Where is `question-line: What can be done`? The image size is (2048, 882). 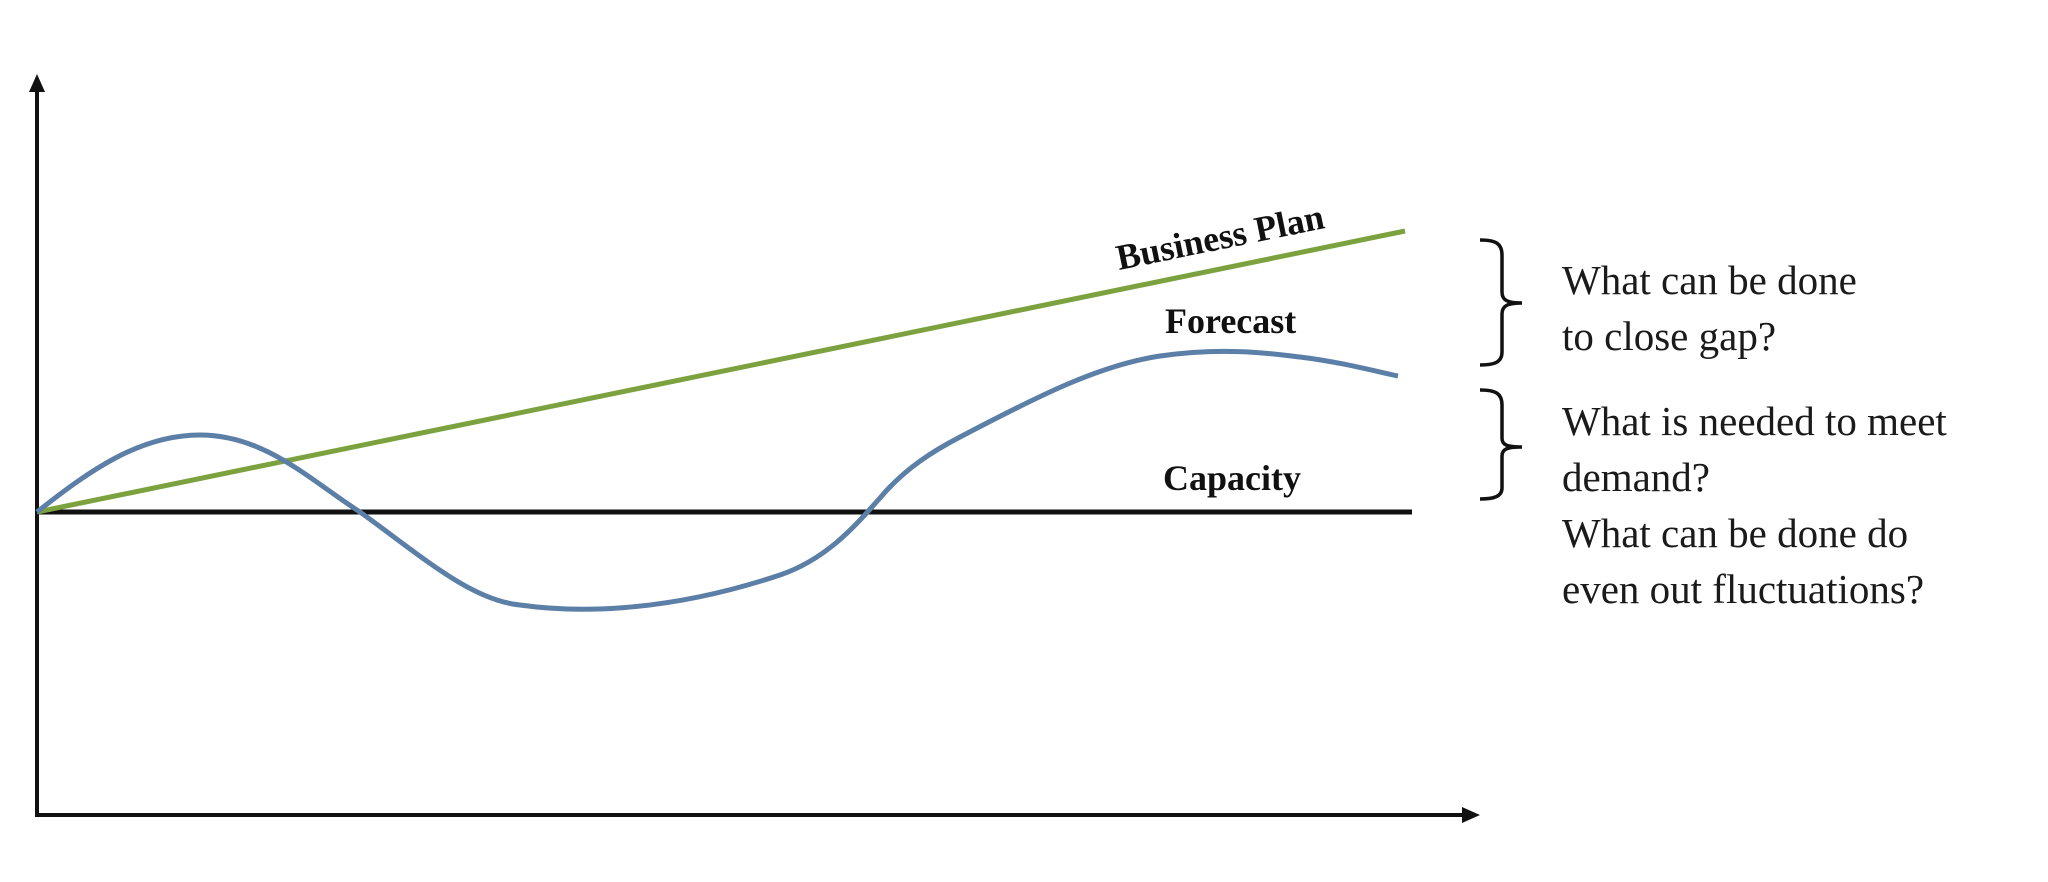 question-line: What can be done is located at coordinates (1709, 280).